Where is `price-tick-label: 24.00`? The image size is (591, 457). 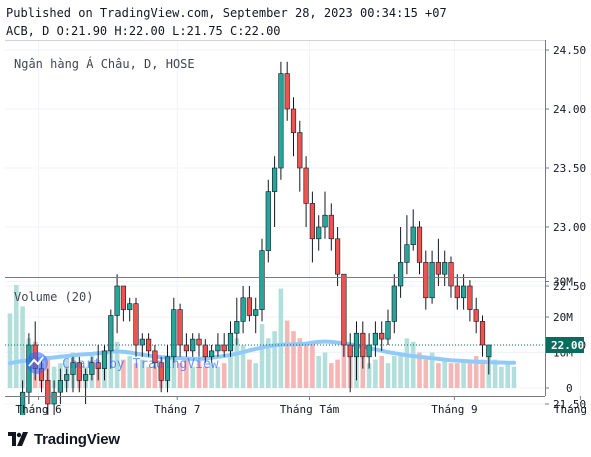
price-tick-label: 24.00 is located at coordinates (569, 109).